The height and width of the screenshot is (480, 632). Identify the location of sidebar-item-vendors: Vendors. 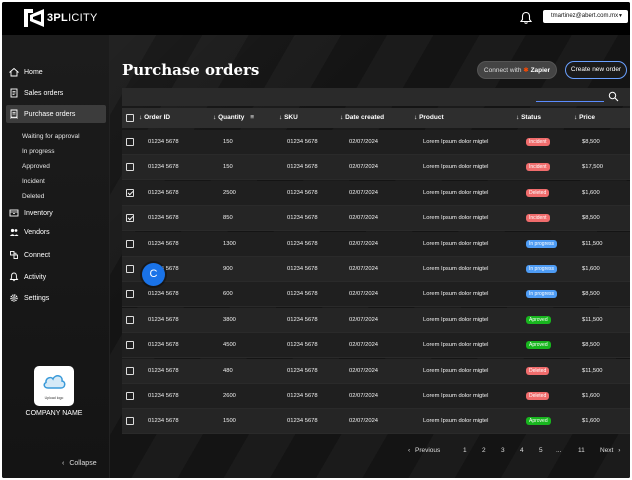
(56, 232).